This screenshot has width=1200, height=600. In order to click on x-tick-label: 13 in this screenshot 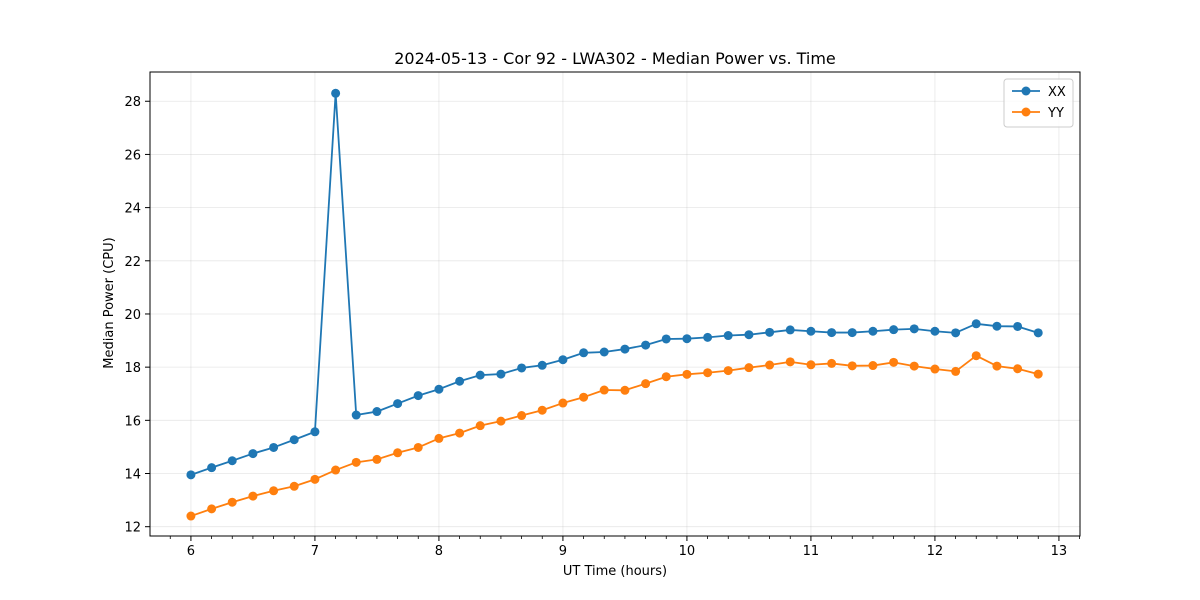, I will do `click(1059, 551)`.